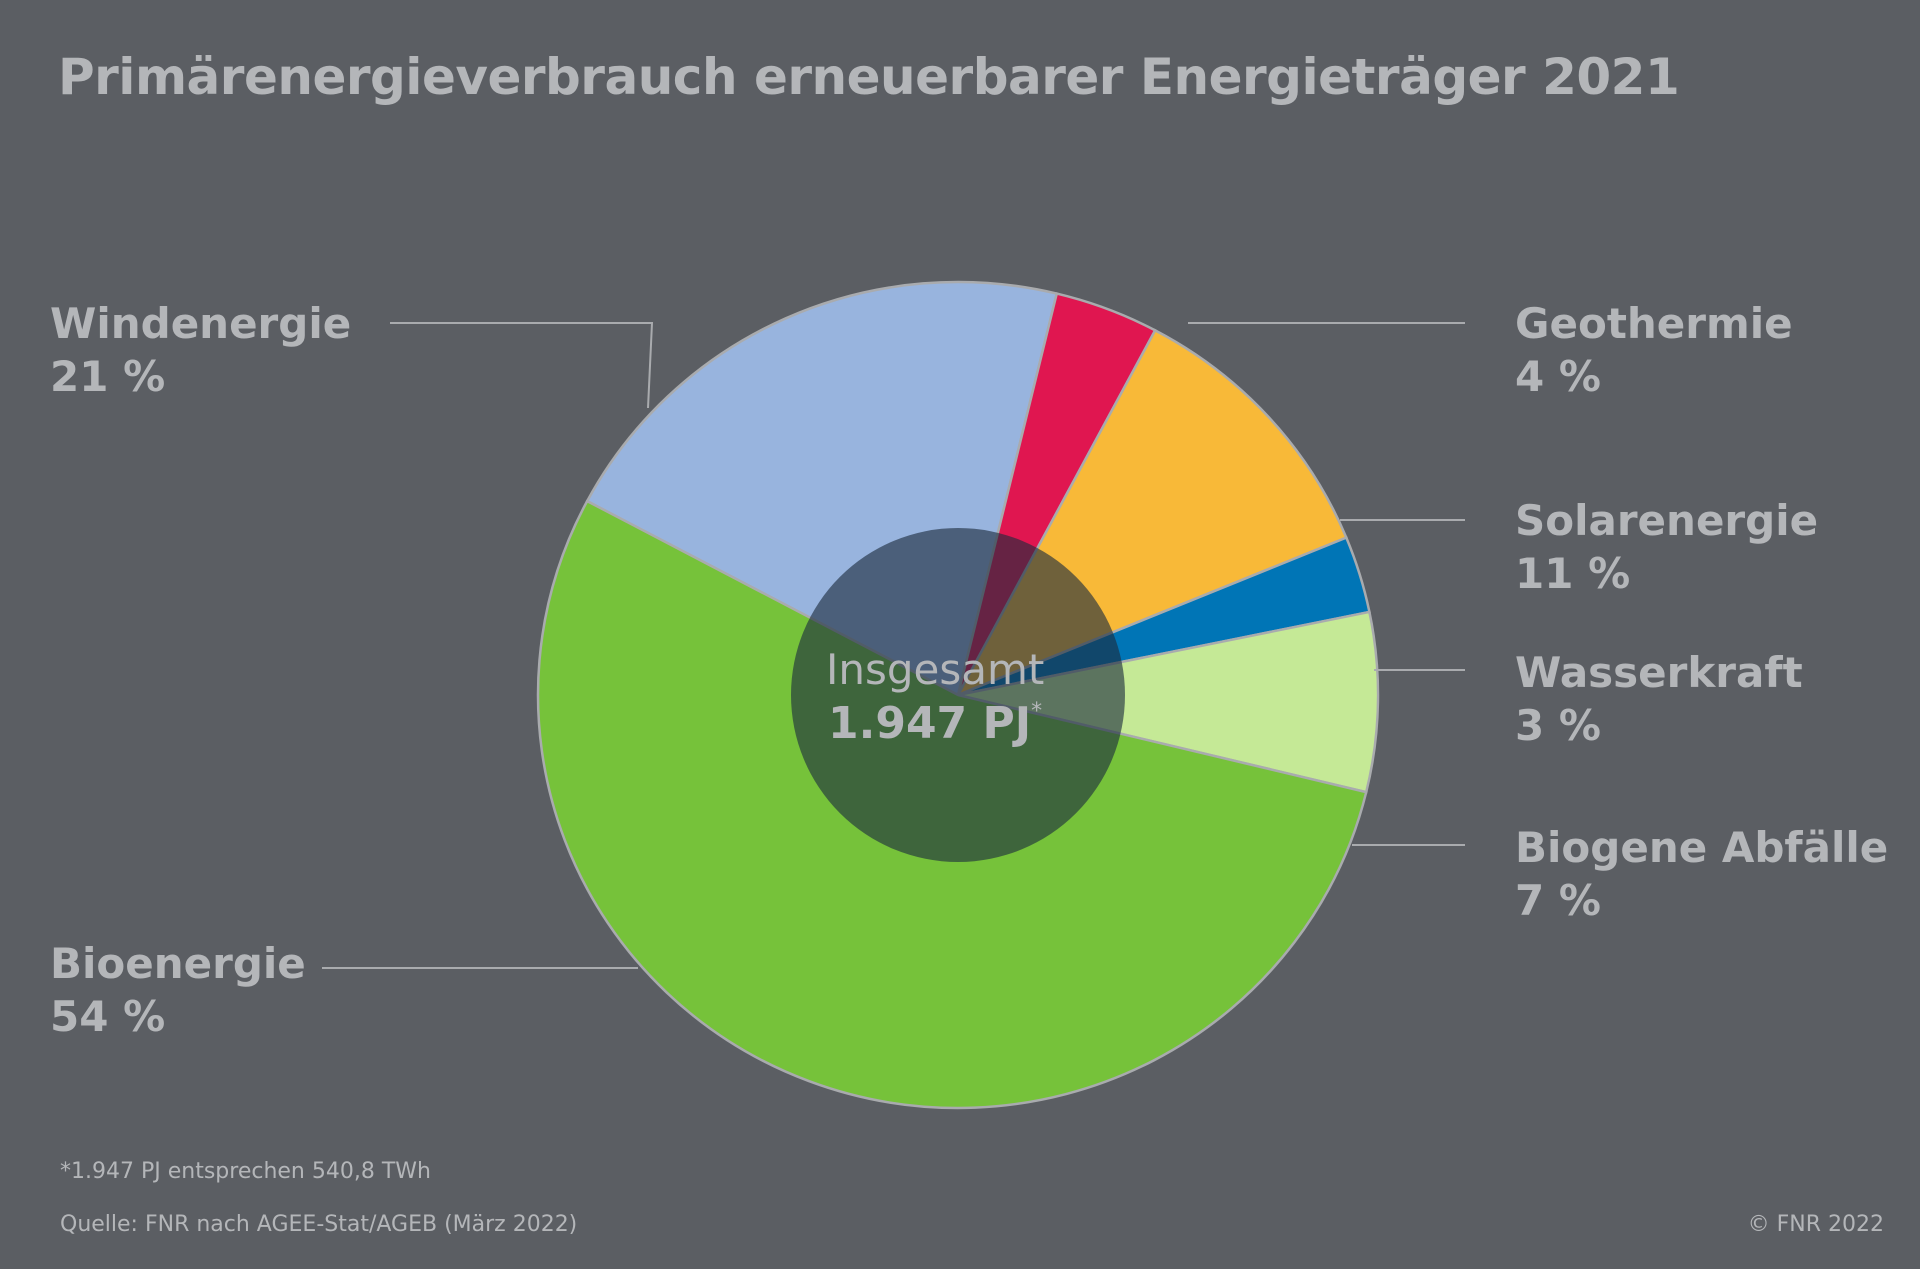 The image size is (1920, 1269). Describe the element at coordinates (245, 1171) in the screenshot. I see `footnote: *1.947 PJ entsprechen 540,8 TWh` at that location.